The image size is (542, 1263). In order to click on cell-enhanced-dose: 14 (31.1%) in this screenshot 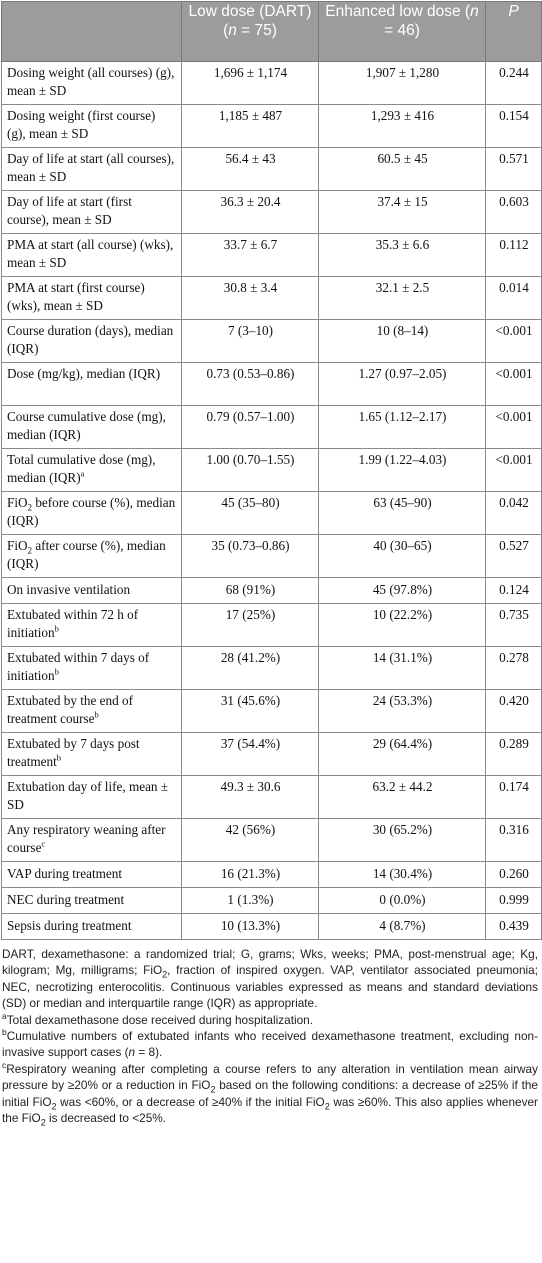, I will do `click(402, 668)`.